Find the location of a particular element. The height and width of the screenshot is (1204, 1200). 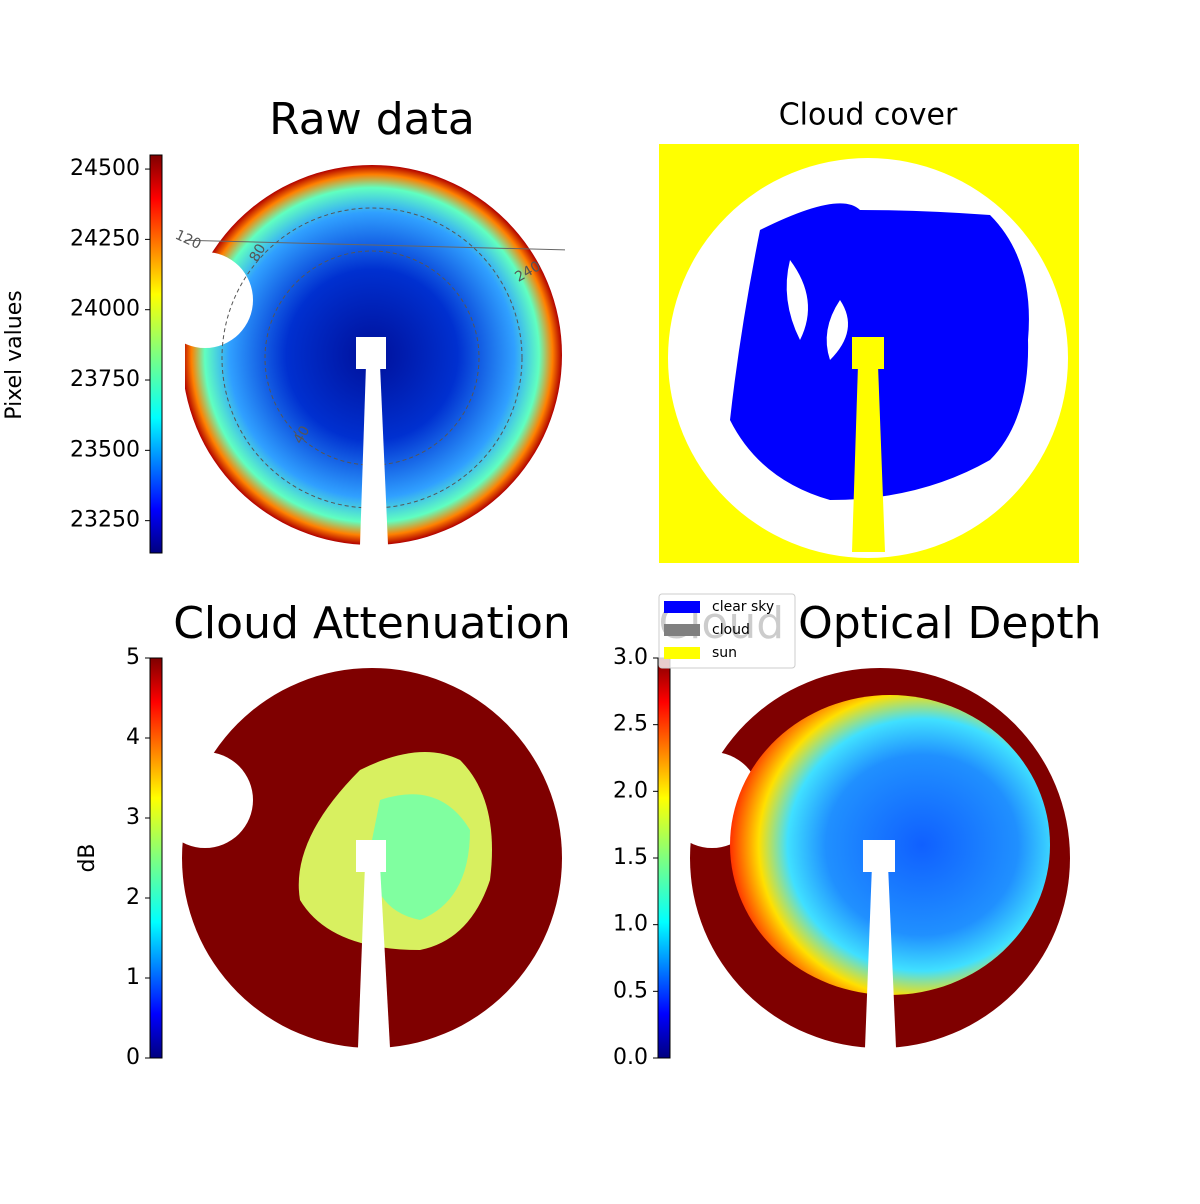

tick-label: 0.0 is located at coordinates (630, 1057).